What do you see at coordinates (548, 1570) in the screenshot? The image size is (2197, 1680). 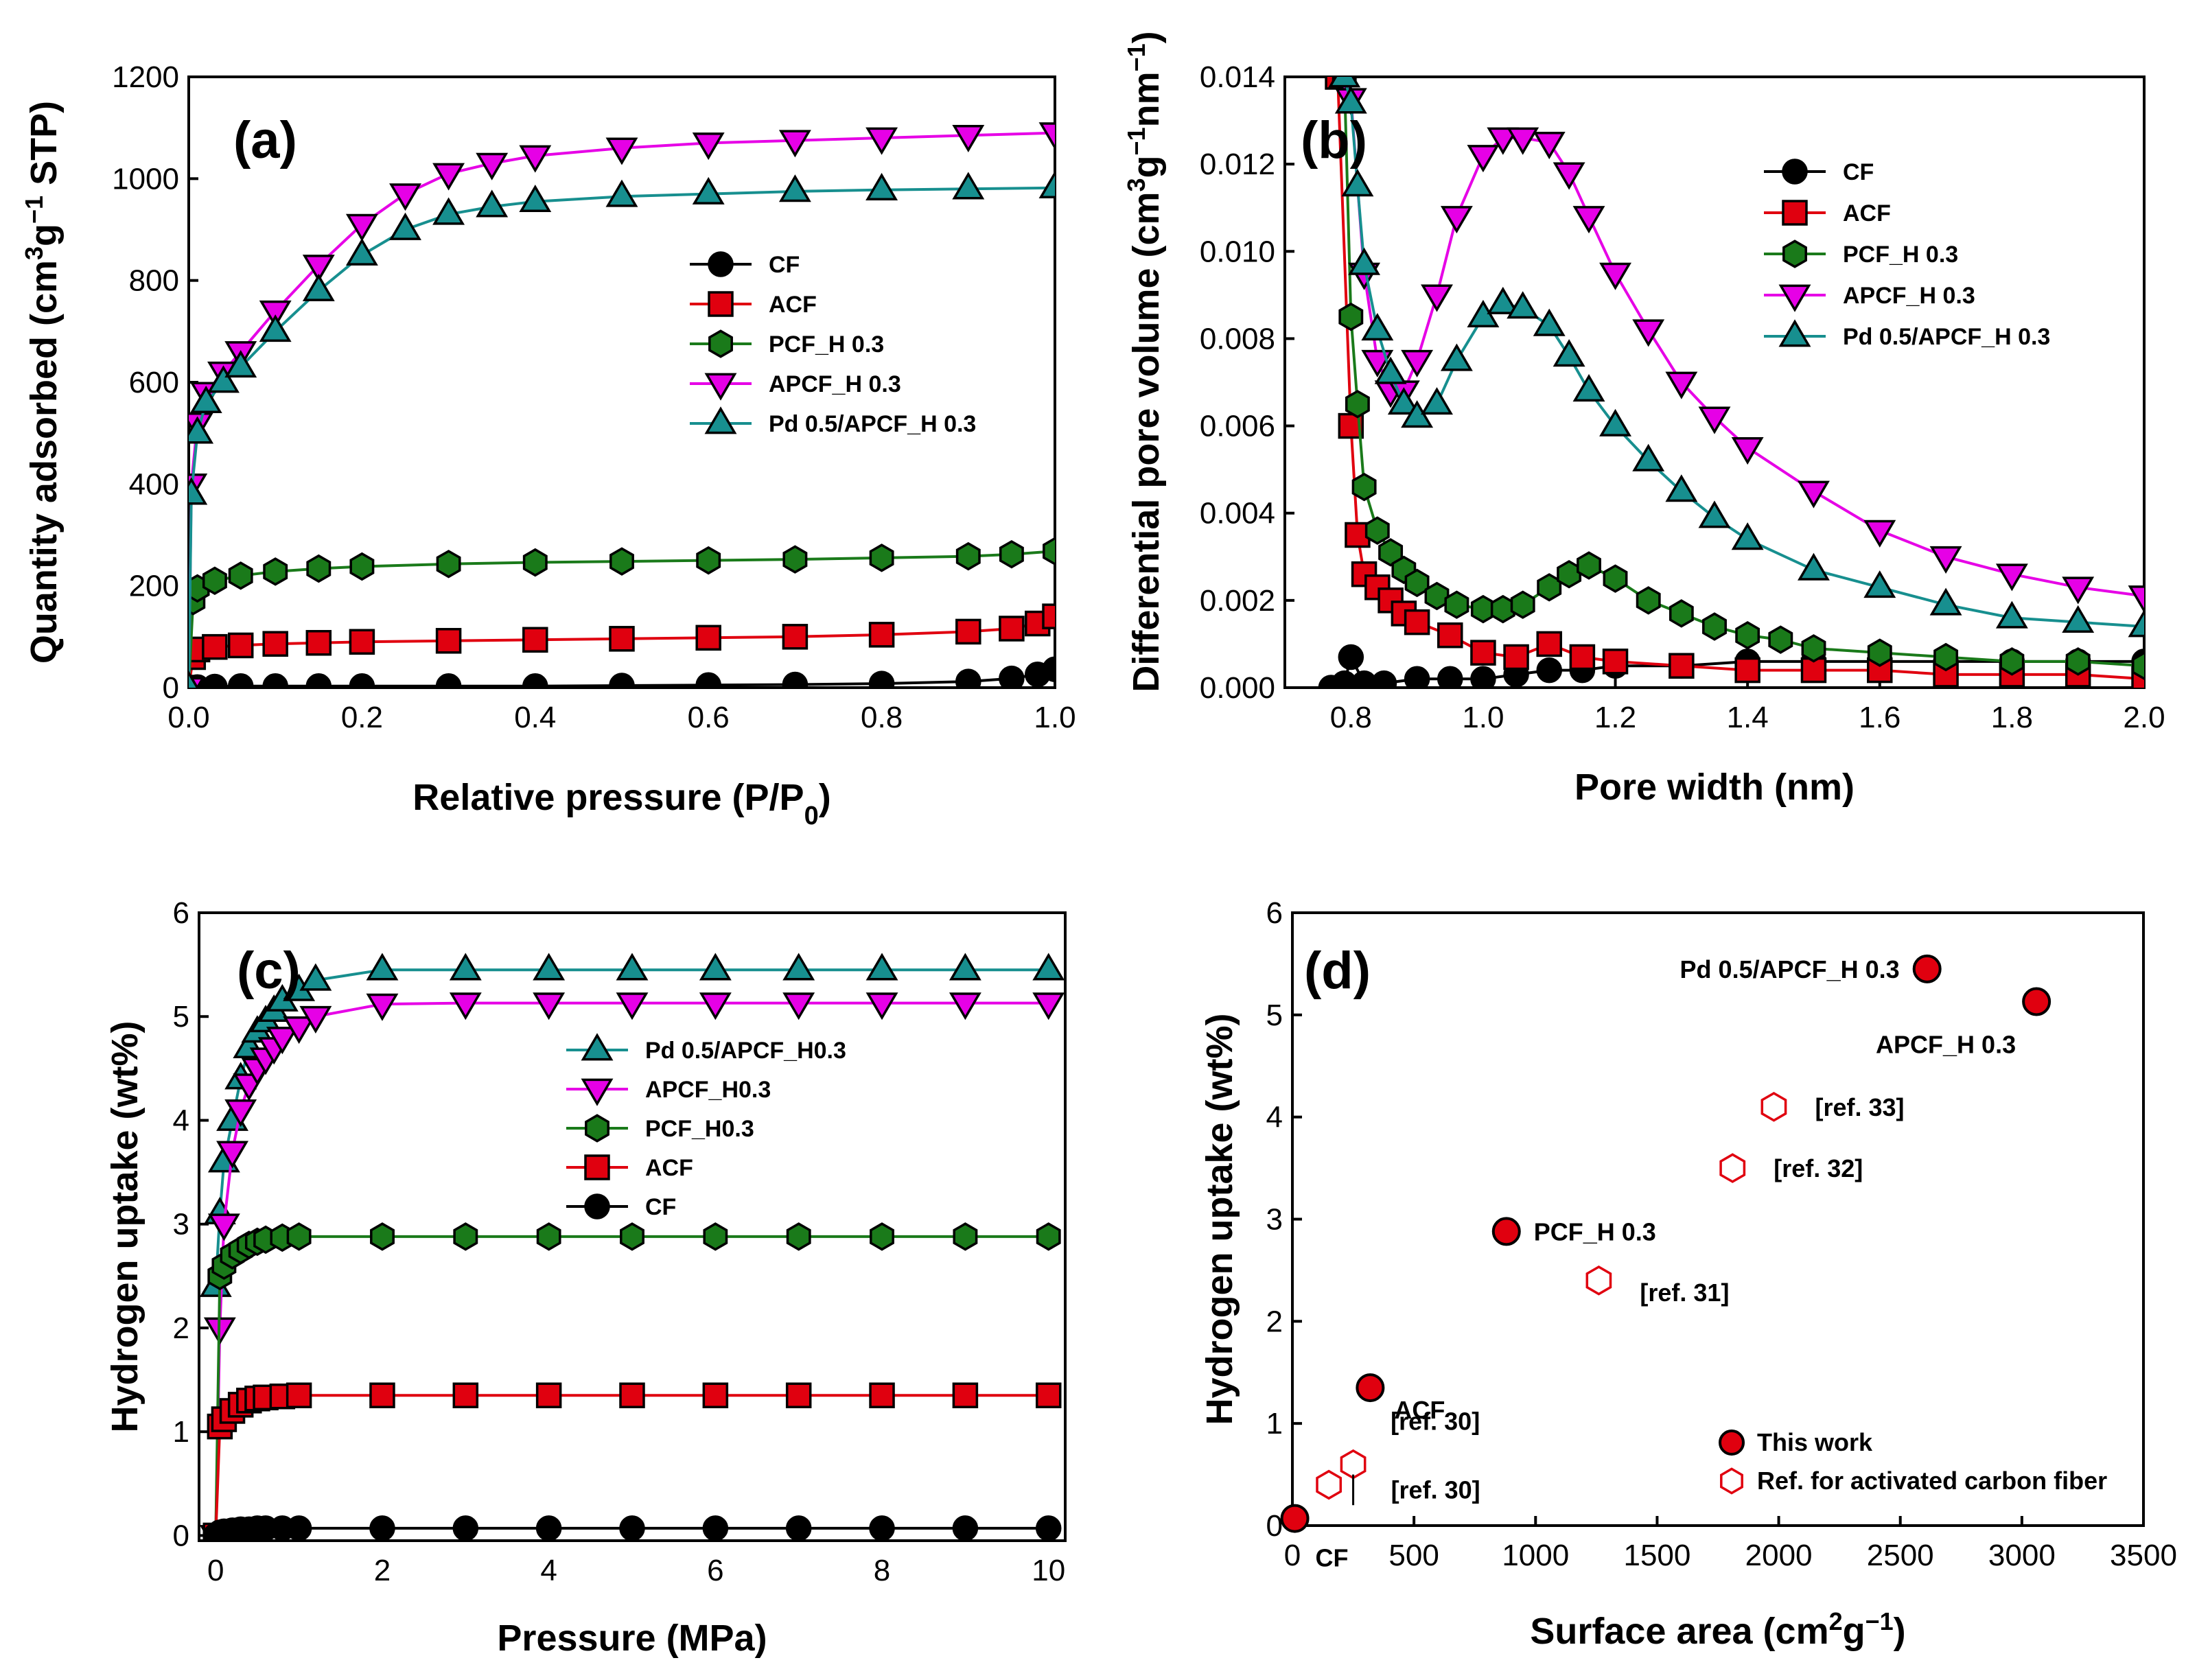 I see `x-tick-label: 4` at bounding box center [548, 1570].